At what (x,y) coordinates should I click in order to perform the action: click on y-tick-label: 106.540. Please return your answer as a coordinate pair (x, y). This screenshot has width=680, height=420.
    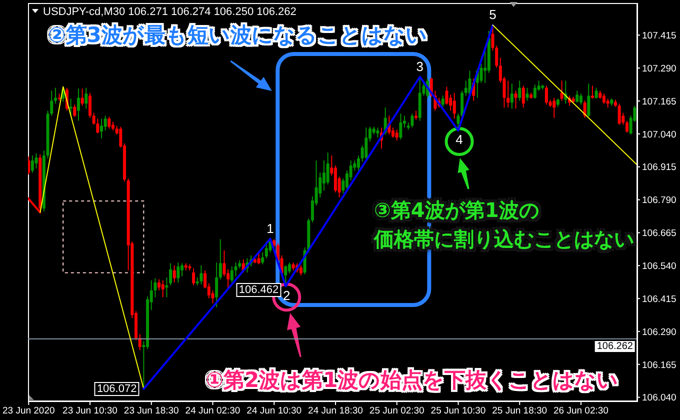
    Looking at the image, I should click on (659, 266).